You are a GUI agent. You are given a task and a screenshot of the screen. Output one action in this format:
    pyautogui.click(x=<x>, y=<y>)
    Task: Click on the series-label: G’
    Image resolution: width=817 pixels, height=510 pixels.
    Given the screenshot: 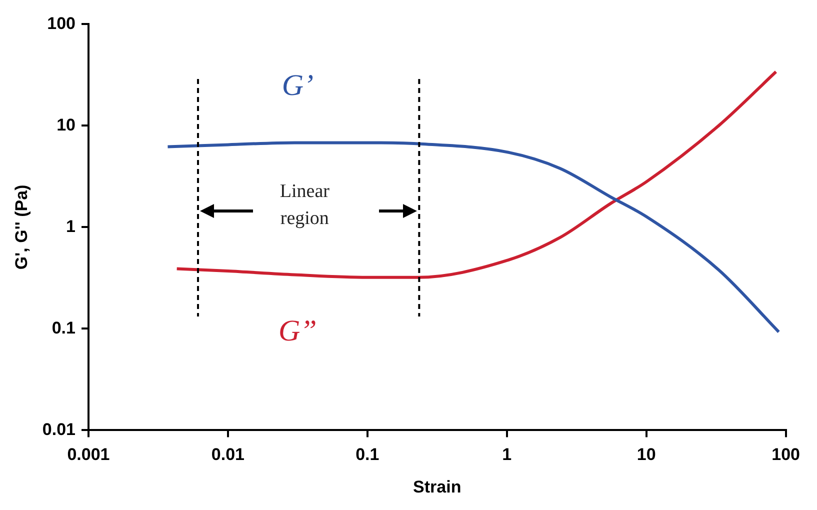 What is the action you would take?
    pyautogui.click(x=298, y=85)
    